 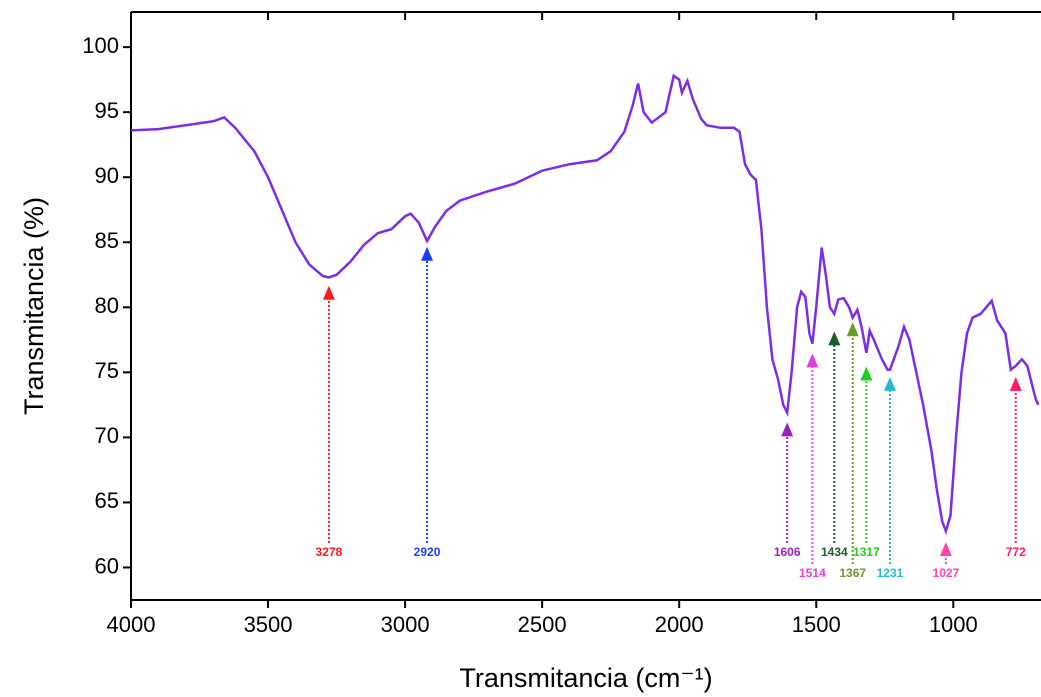 What do you see at coordinates (107, 435) in the screenshot?
I see `y-tick-label: 70` at bounding box center [107, 435].